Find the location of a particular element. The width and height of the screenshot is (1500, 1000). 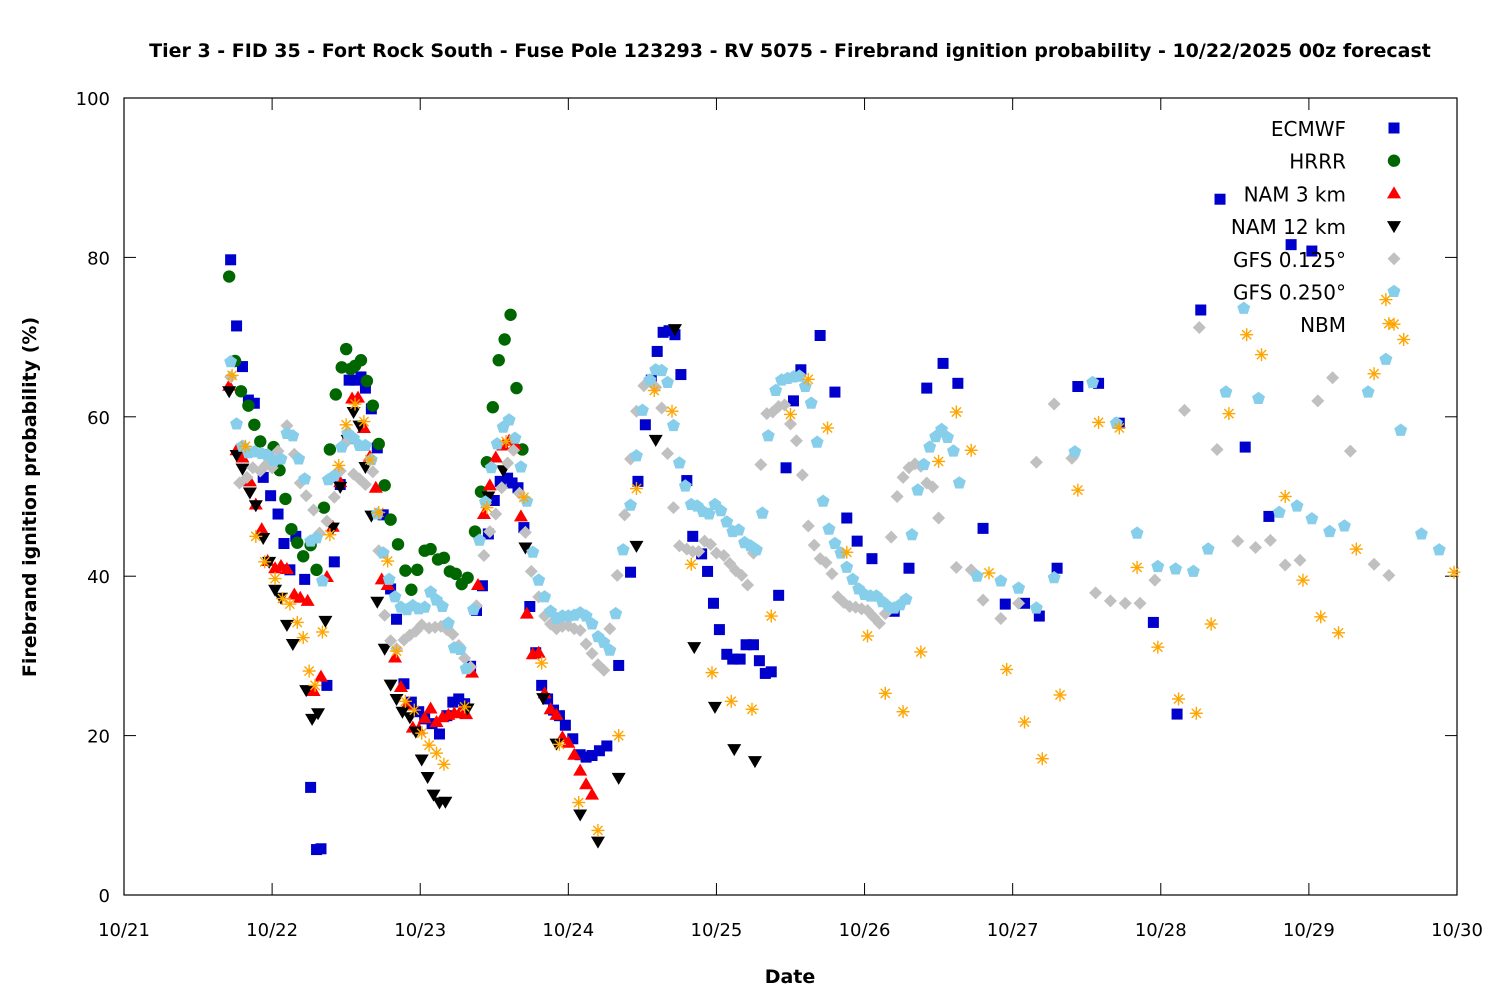

x-tick-label: 10/25 is located at coordinates (717, 930).